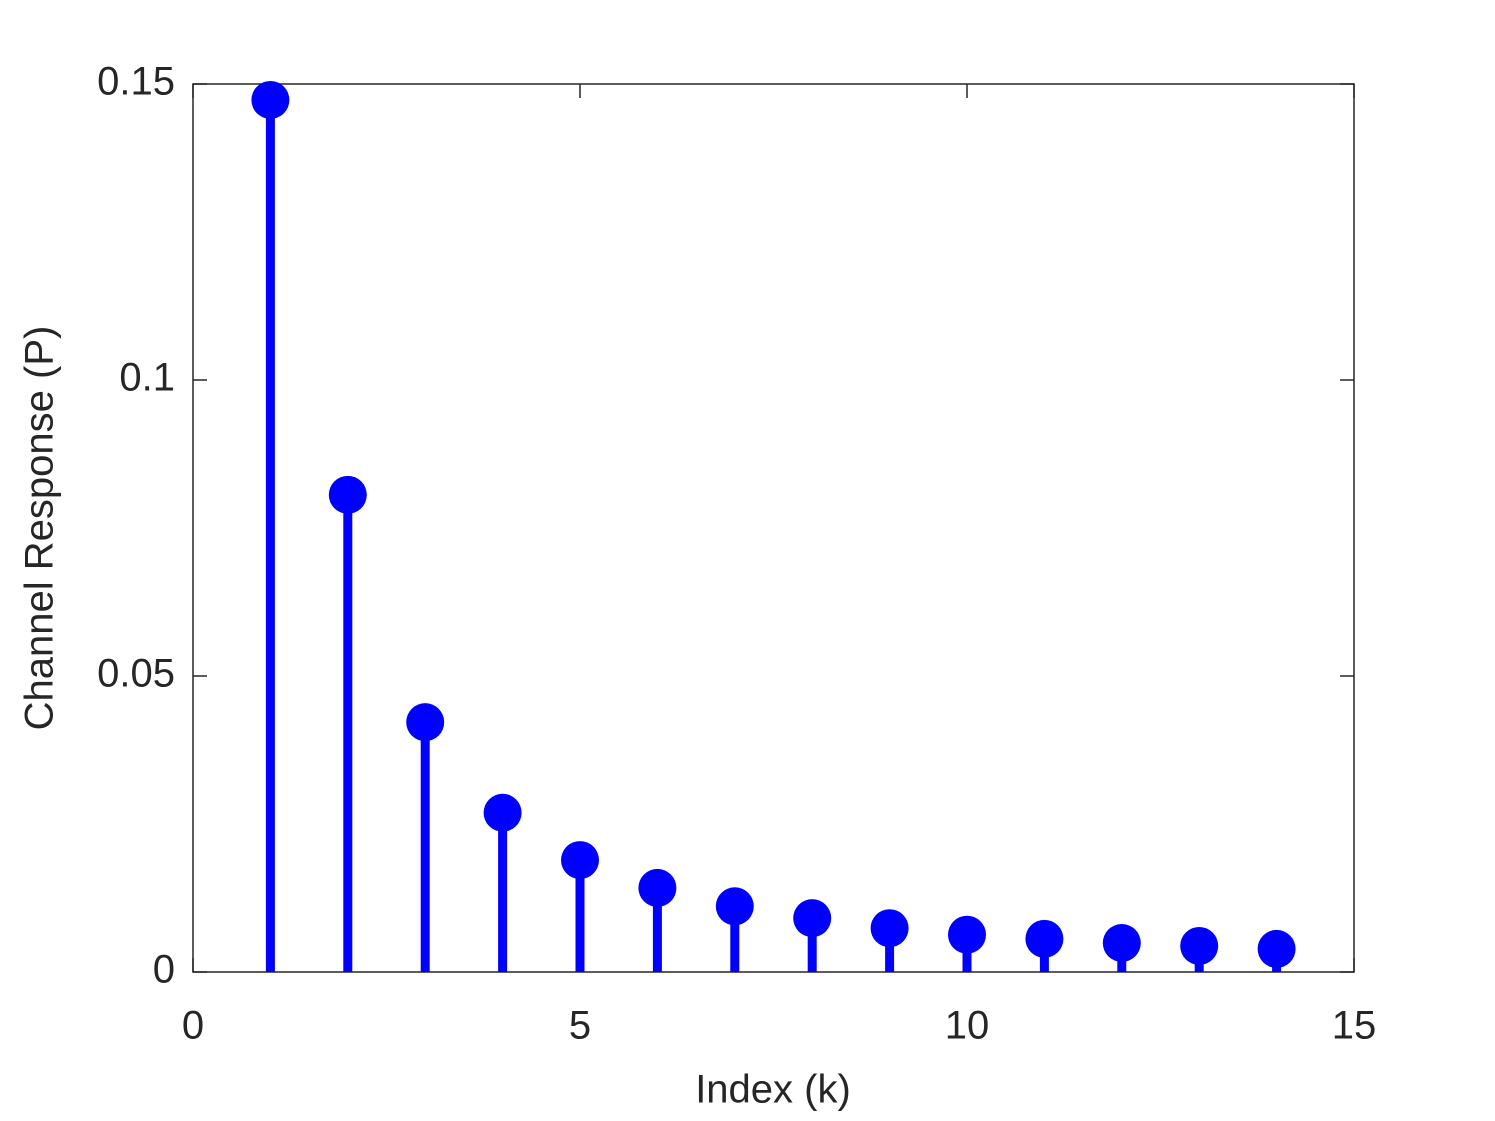 The image size is (1495, 1121). Describe the element at coordinates (164, 970) in the screenshot. I see `y-tick-label: 0` at that location.